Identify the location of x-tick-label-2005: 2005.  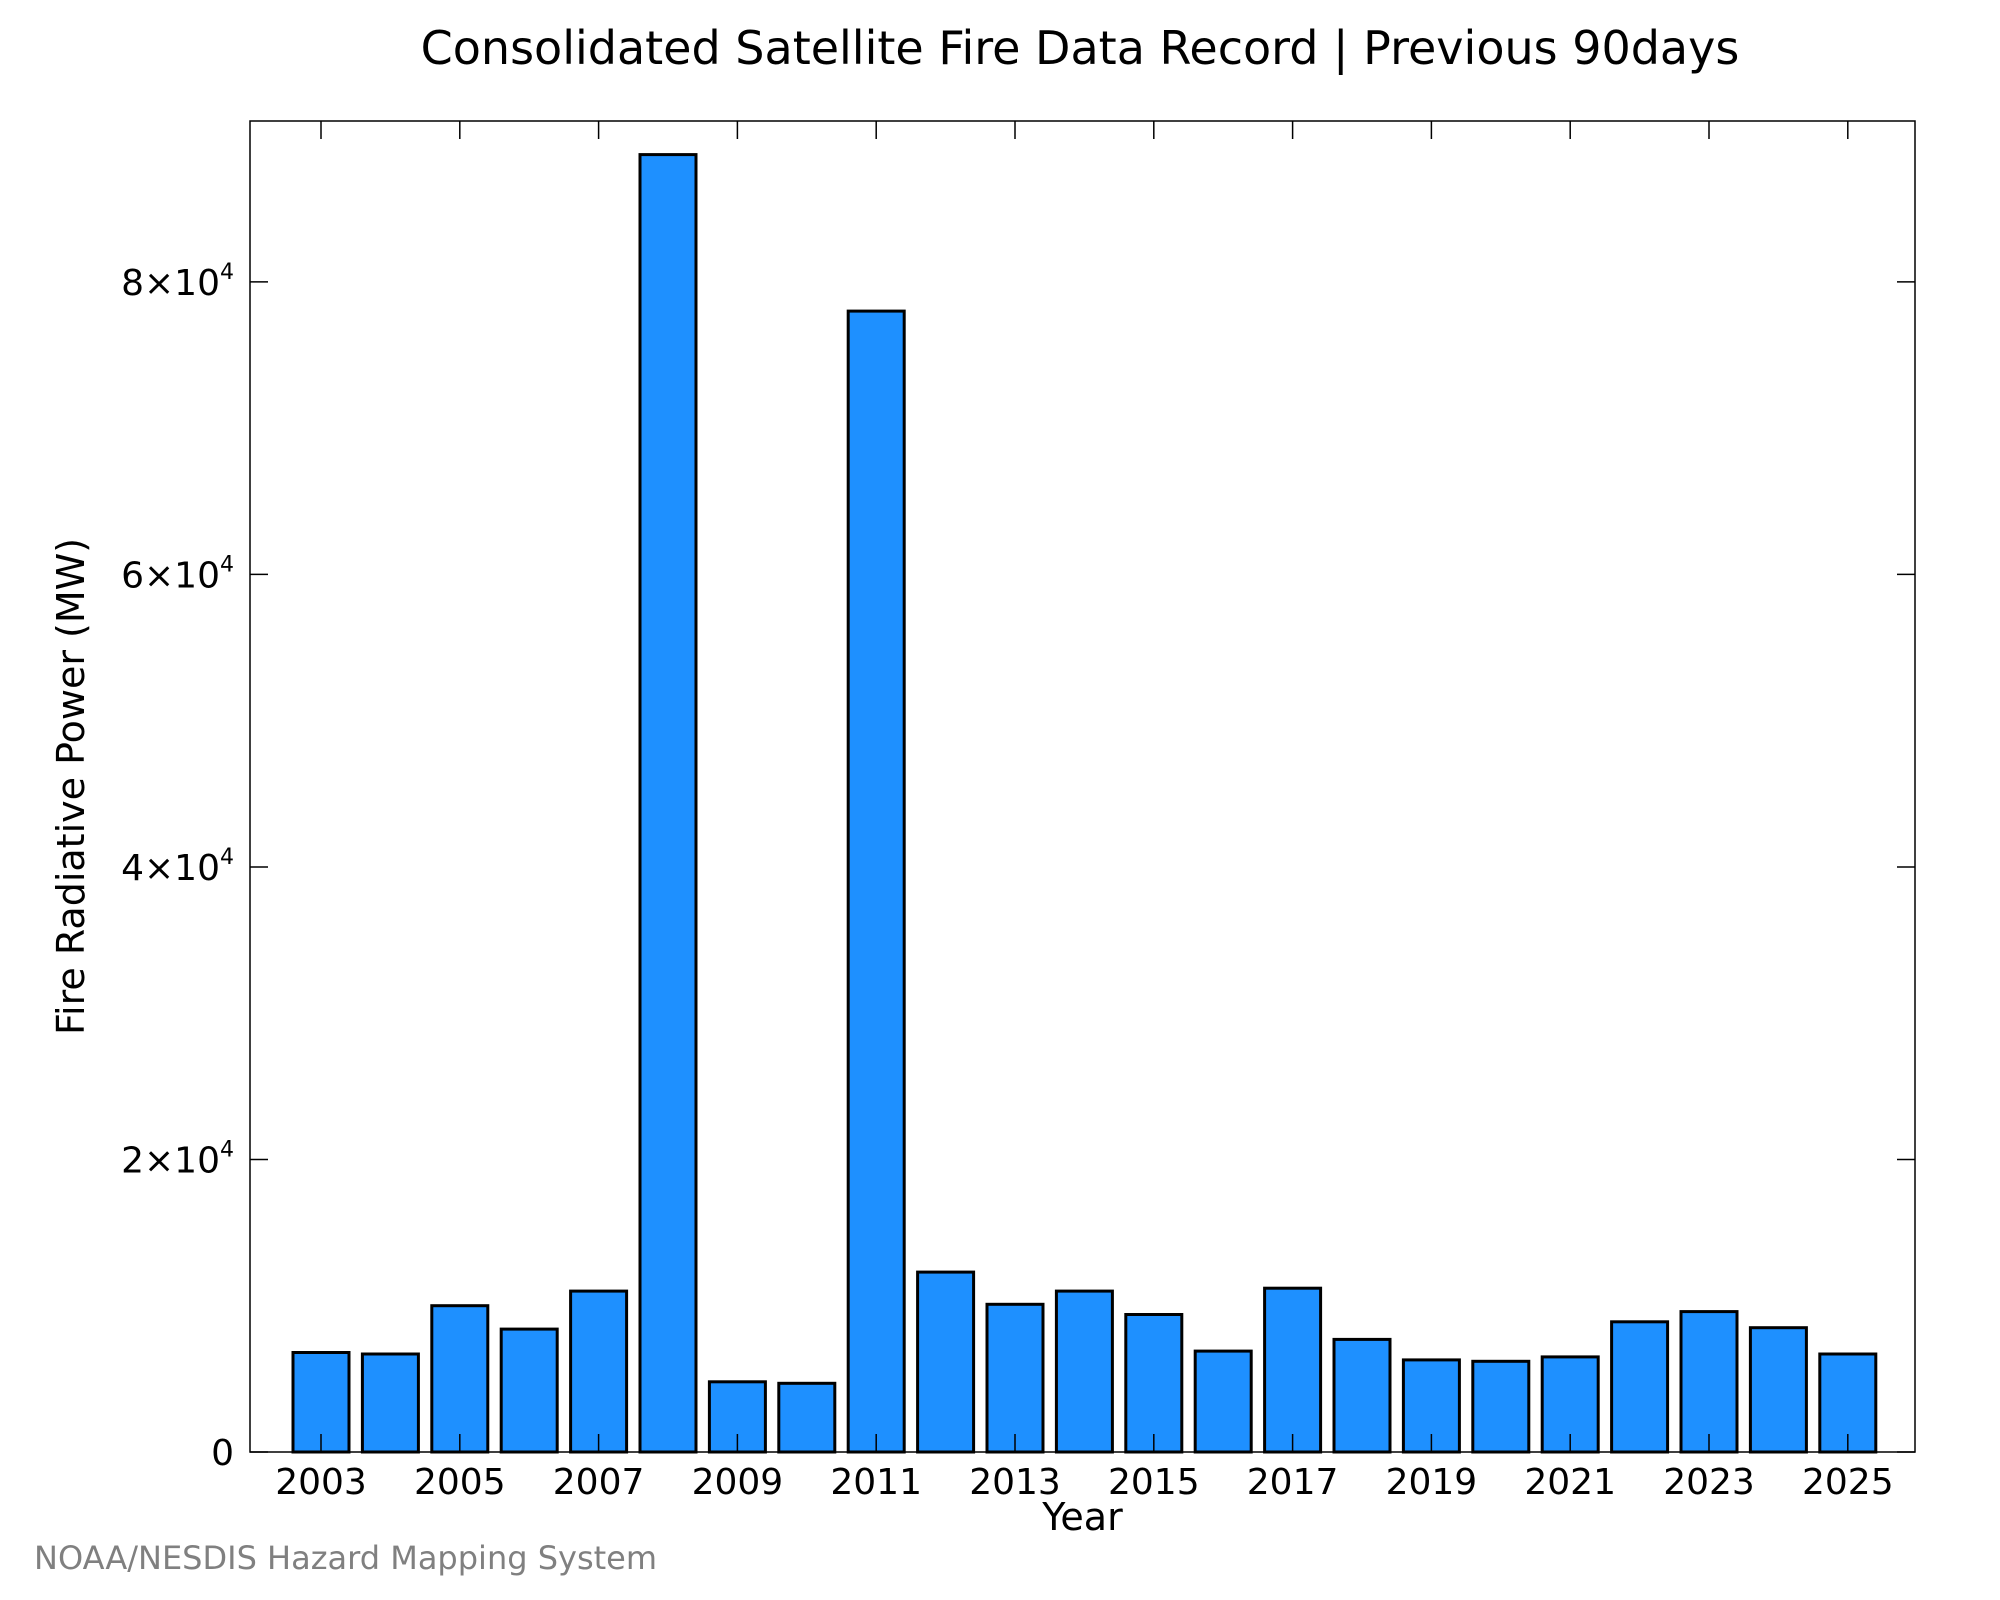
(460, 1482).